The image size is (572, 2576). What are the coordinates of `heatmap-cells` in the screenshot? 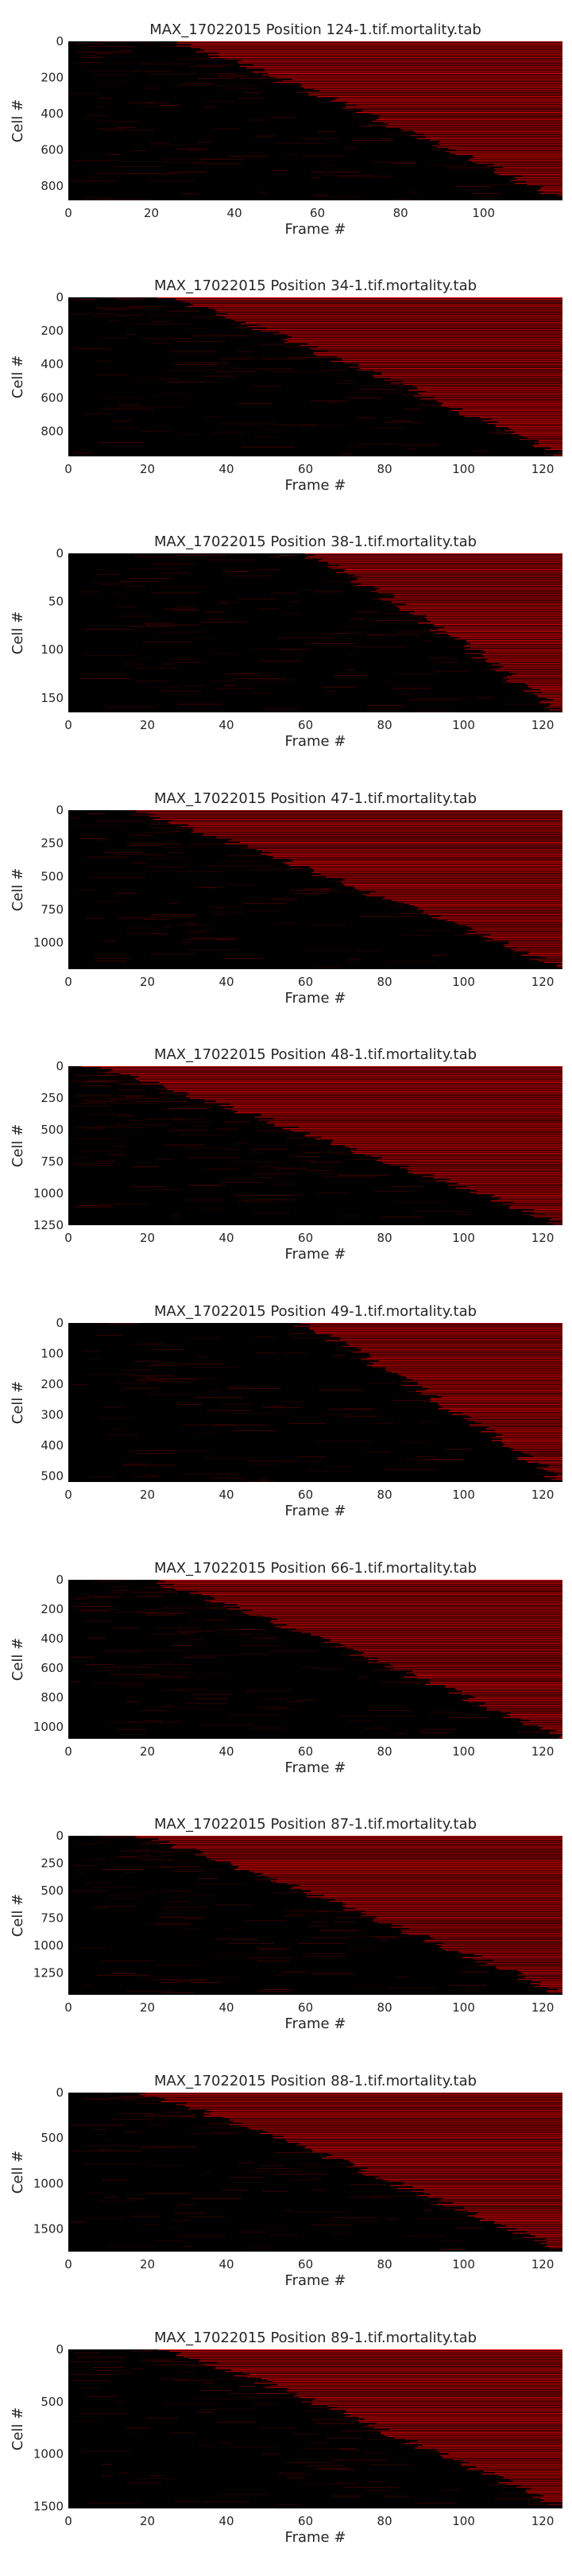 It's located at (315, 120).